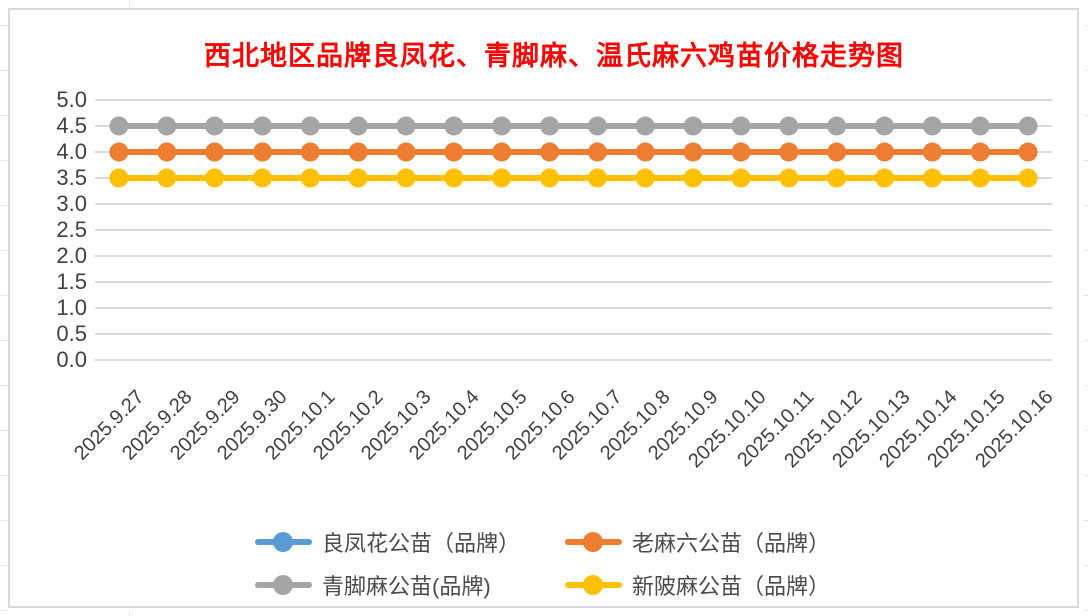 This screenshot has height=616, width=1088. Describe the element at coordinates (71, 151) in the screenshot. I see `y-tick-label: 4.0` at that location.